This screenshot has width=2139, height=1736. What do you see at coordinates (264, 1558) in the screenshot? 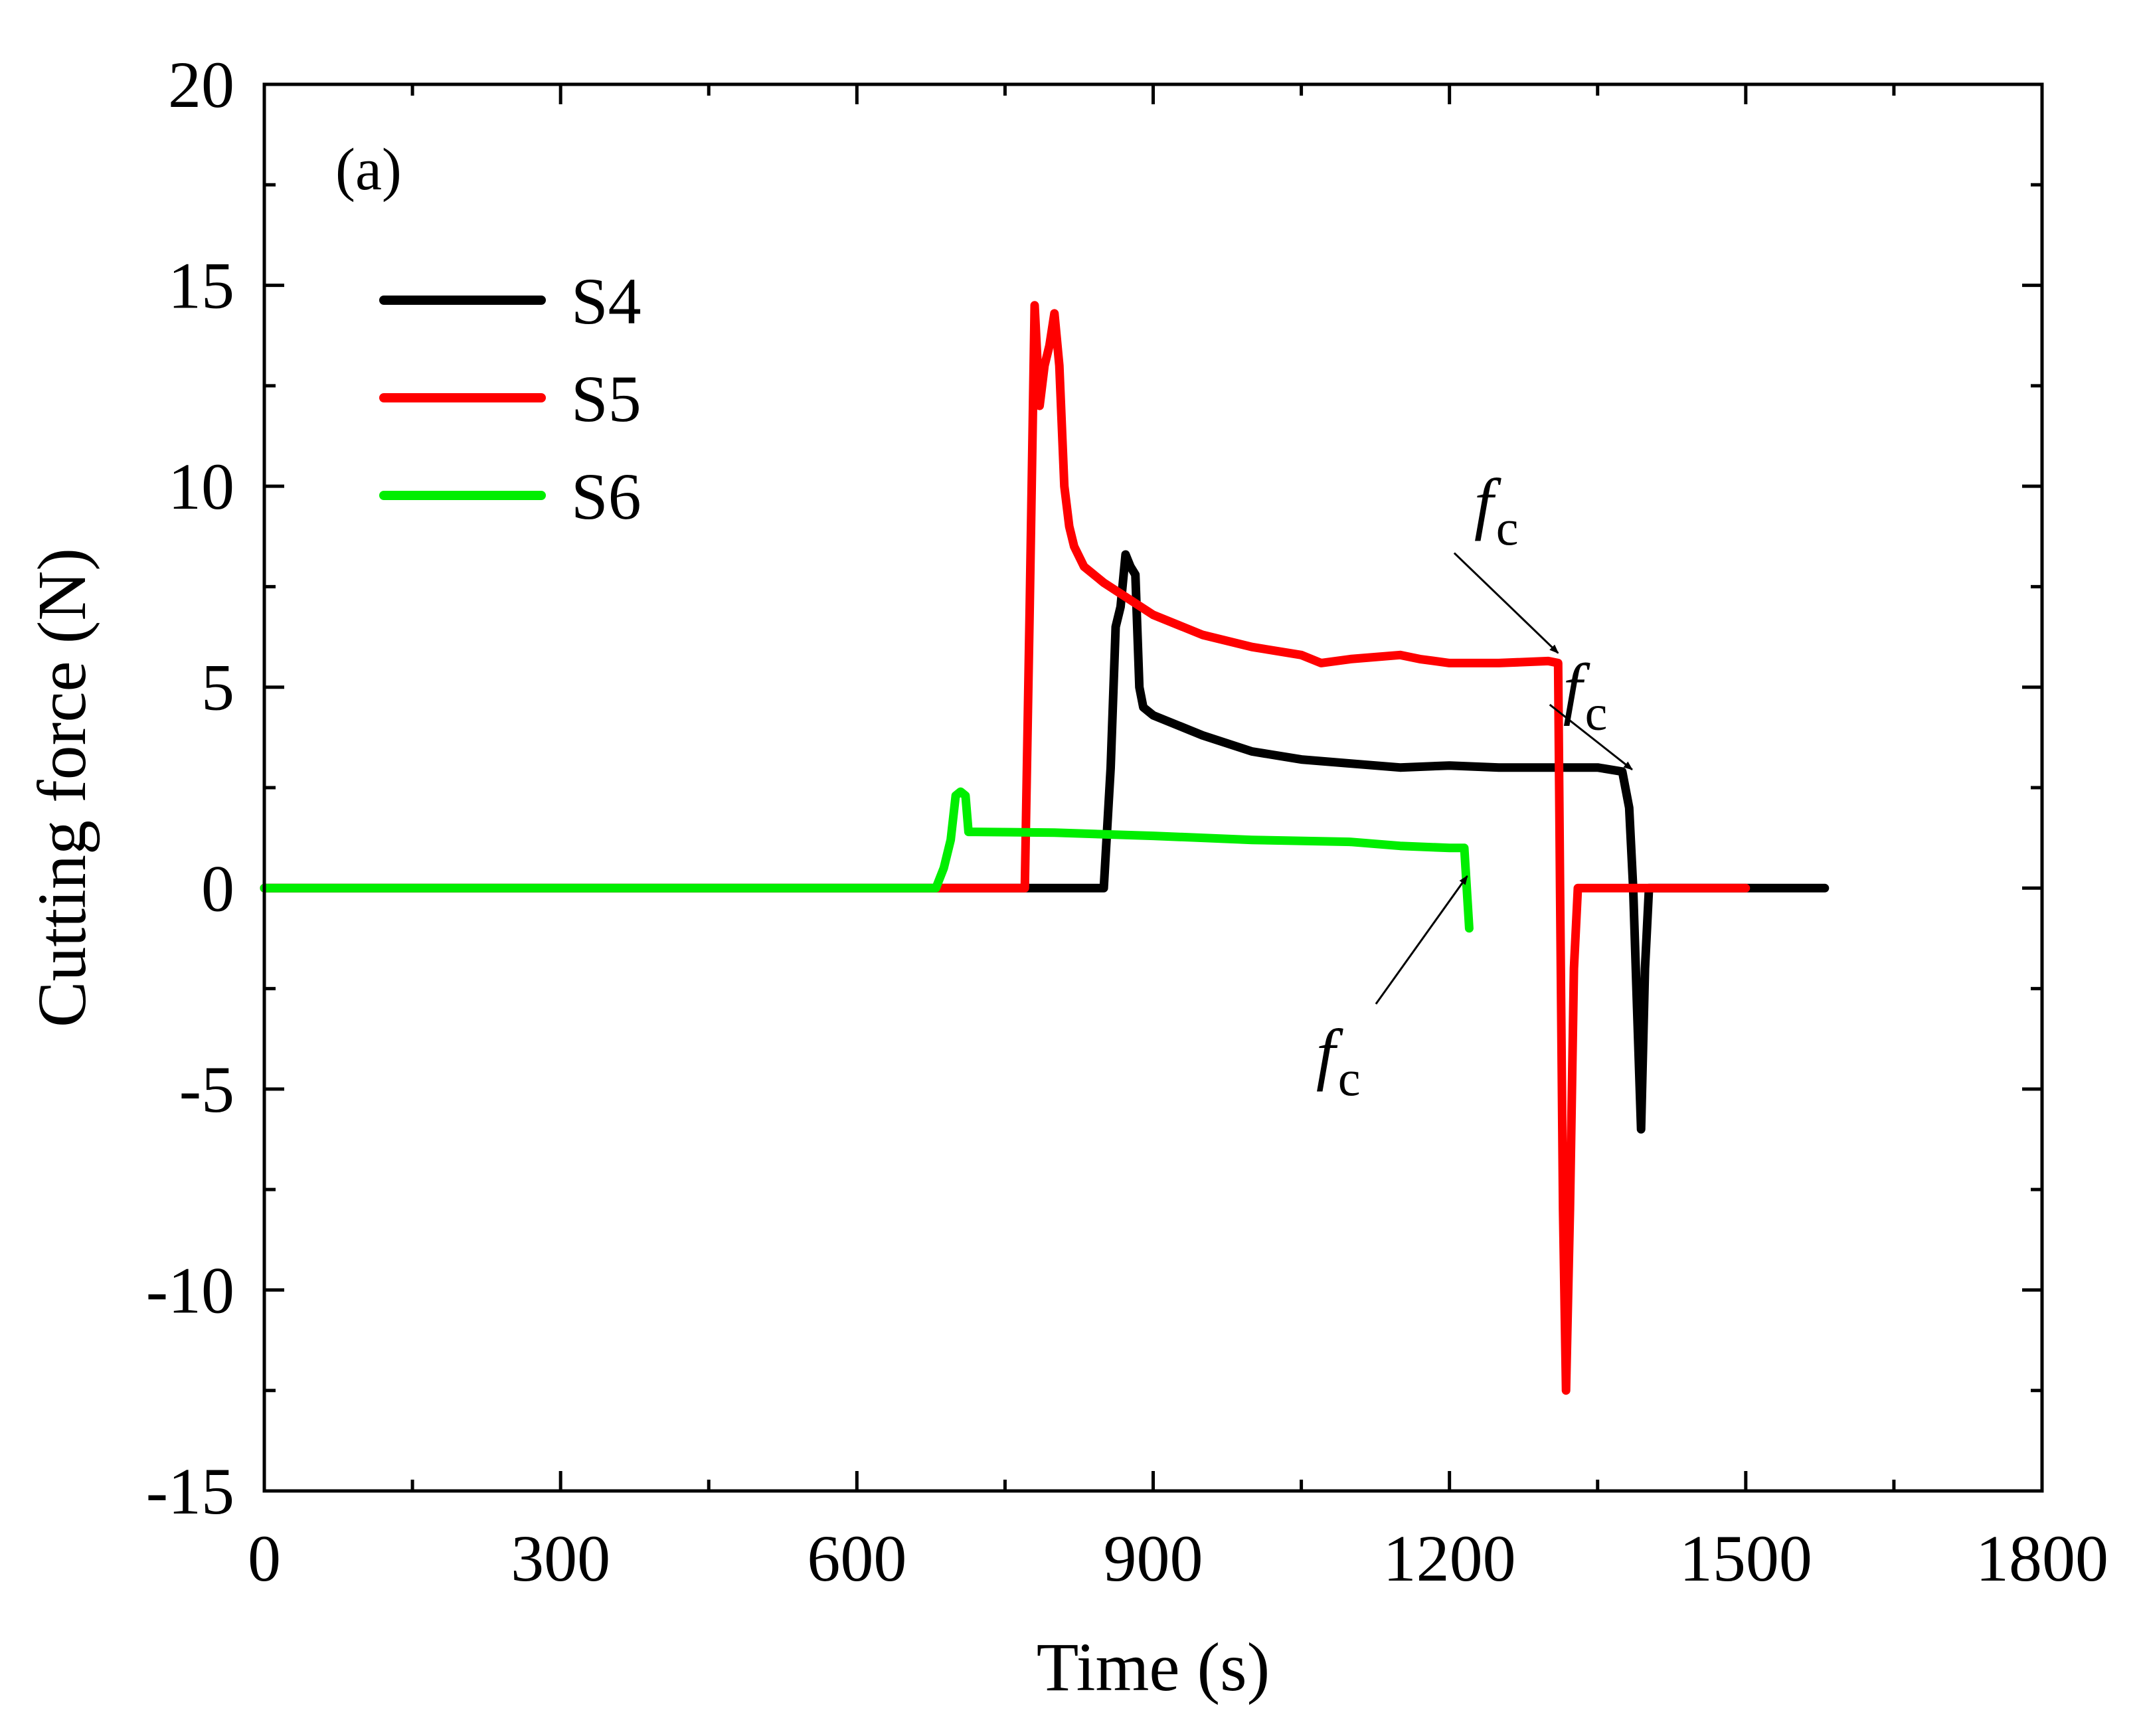
I see `x-tick-label: 0` at bounding box center [264, 1558].